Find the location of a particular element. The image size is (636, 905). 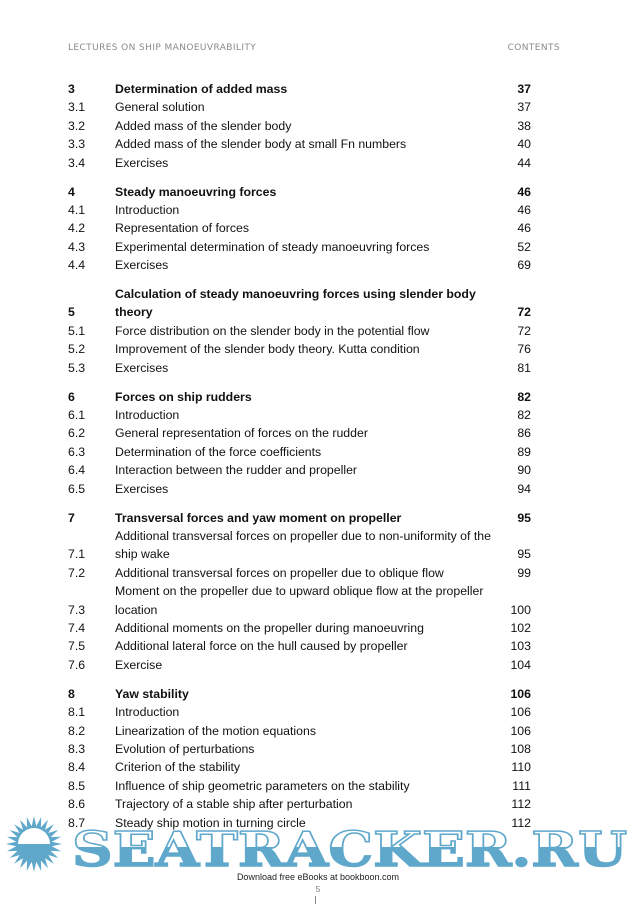

entry-page: 89 is located at coordinates (524, 451).